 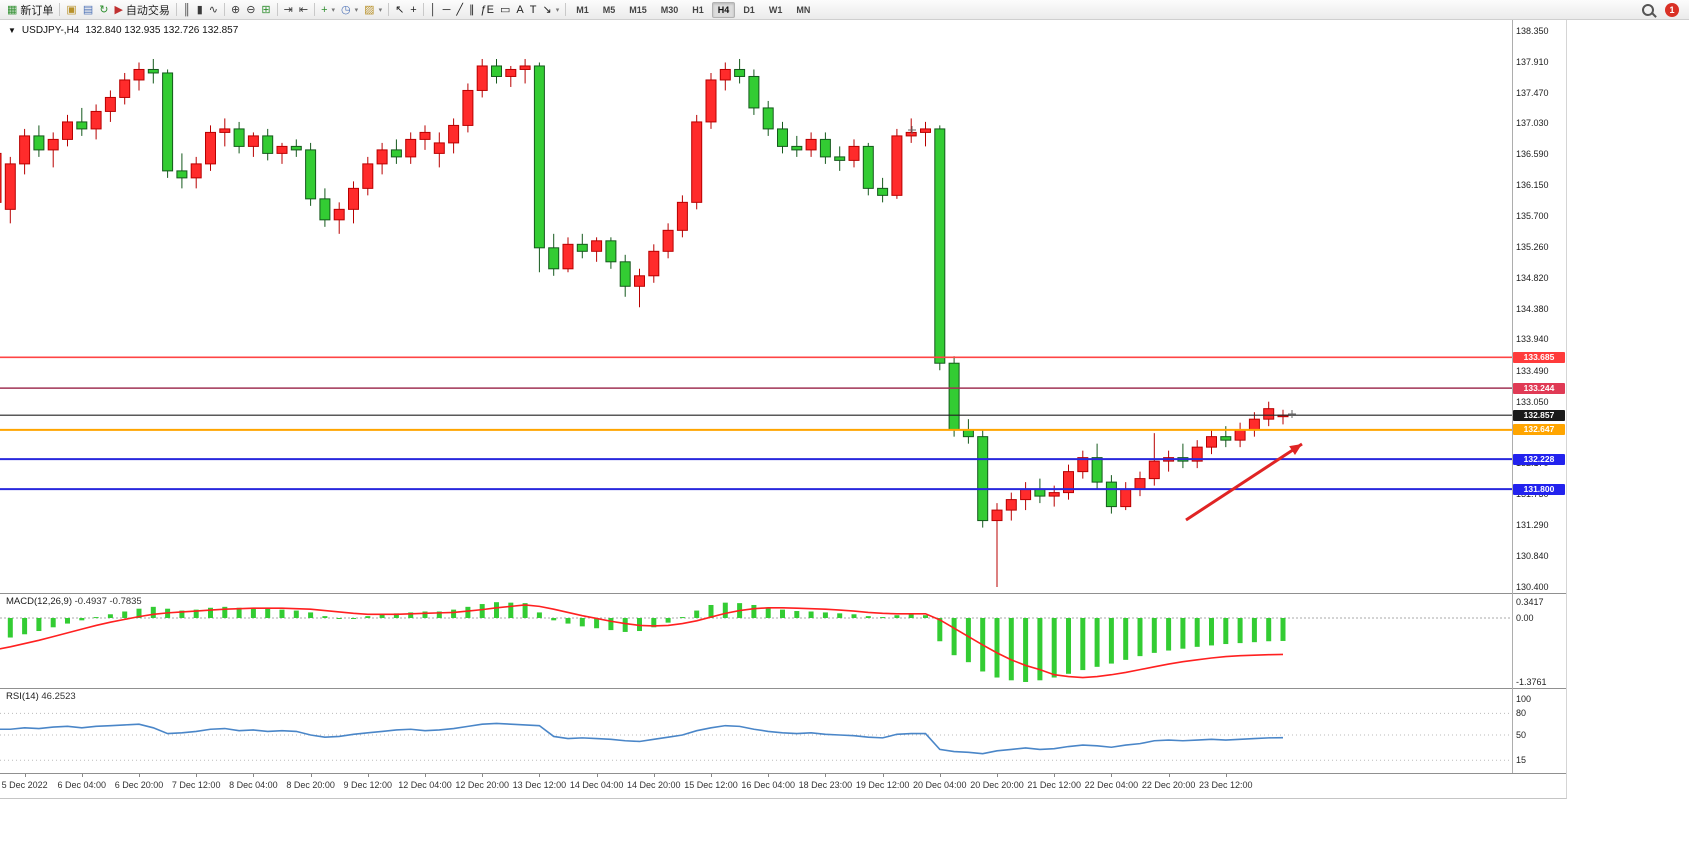 I want to click on channel-button: ∥, so click(x=472, y=10).